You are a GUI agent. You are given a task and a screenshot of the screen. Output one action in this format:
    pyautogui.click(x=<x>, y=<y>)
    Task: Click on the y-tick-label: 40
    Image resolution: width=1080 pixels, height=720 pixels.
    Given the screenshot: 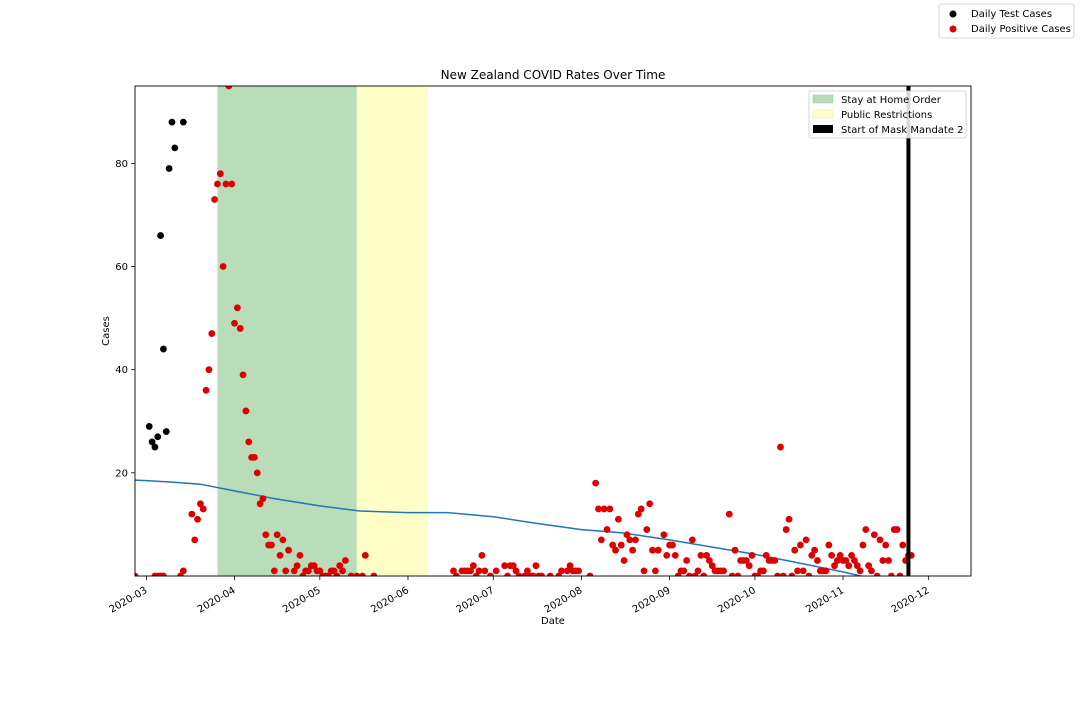 What is the action you would take?
    pyautogui.click(x=121, y=370)
    